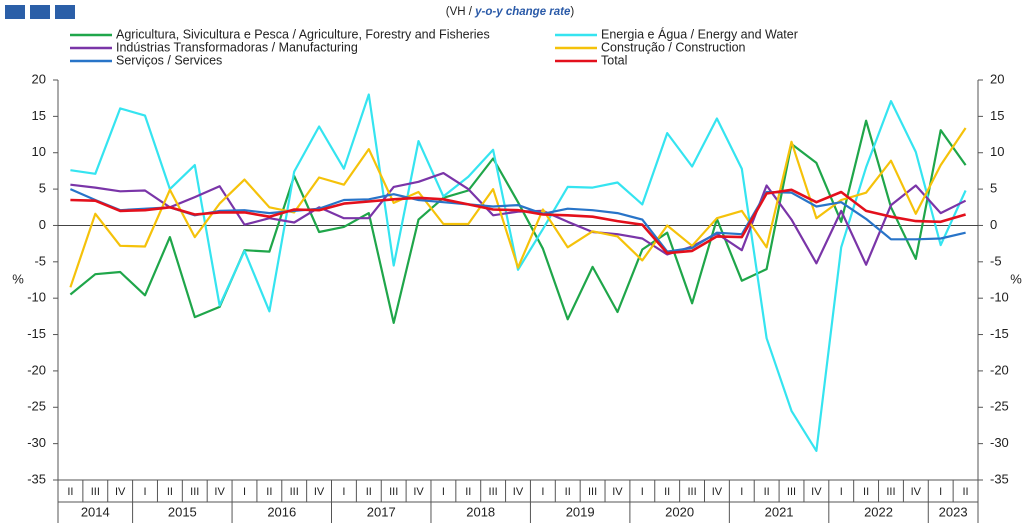 Image resolution: width=1024 pixels, height=523 pixels. I want to click on y-tick-label: -5, so click(40, 260).